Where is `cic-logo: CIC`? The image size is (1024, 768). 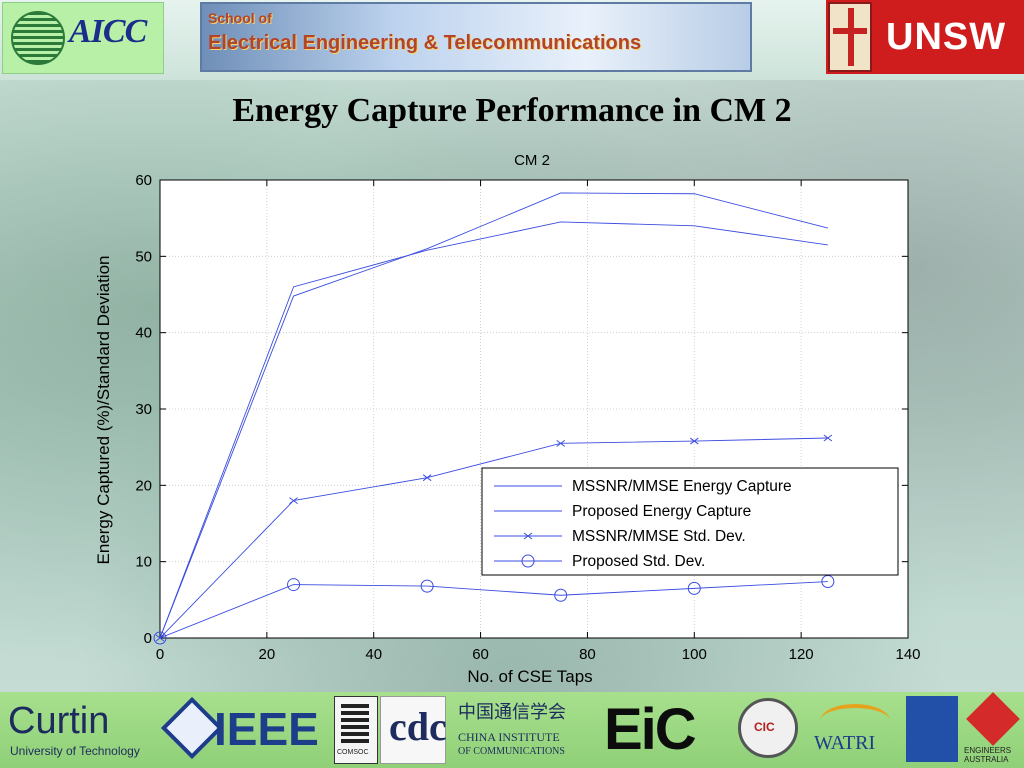 cic-logo: CIC is located at coordinates (769, 729).